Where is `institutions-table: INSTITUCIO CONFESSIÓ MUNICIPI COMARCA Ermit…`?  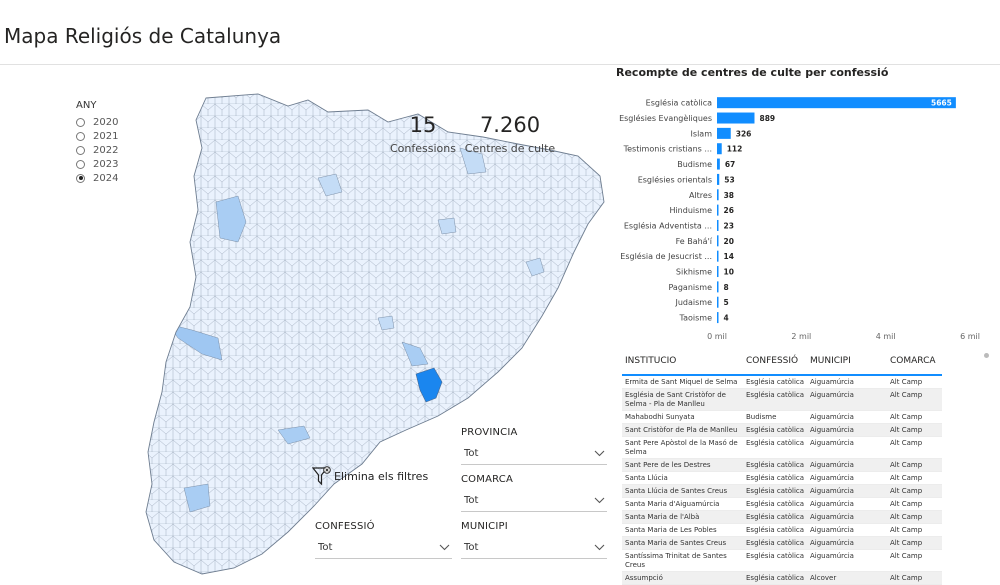
institutions-table: INSTITUCIO CONFESSIÓ MUNICIPI COMARCA Ermit… is located at coordinates (782, 468).